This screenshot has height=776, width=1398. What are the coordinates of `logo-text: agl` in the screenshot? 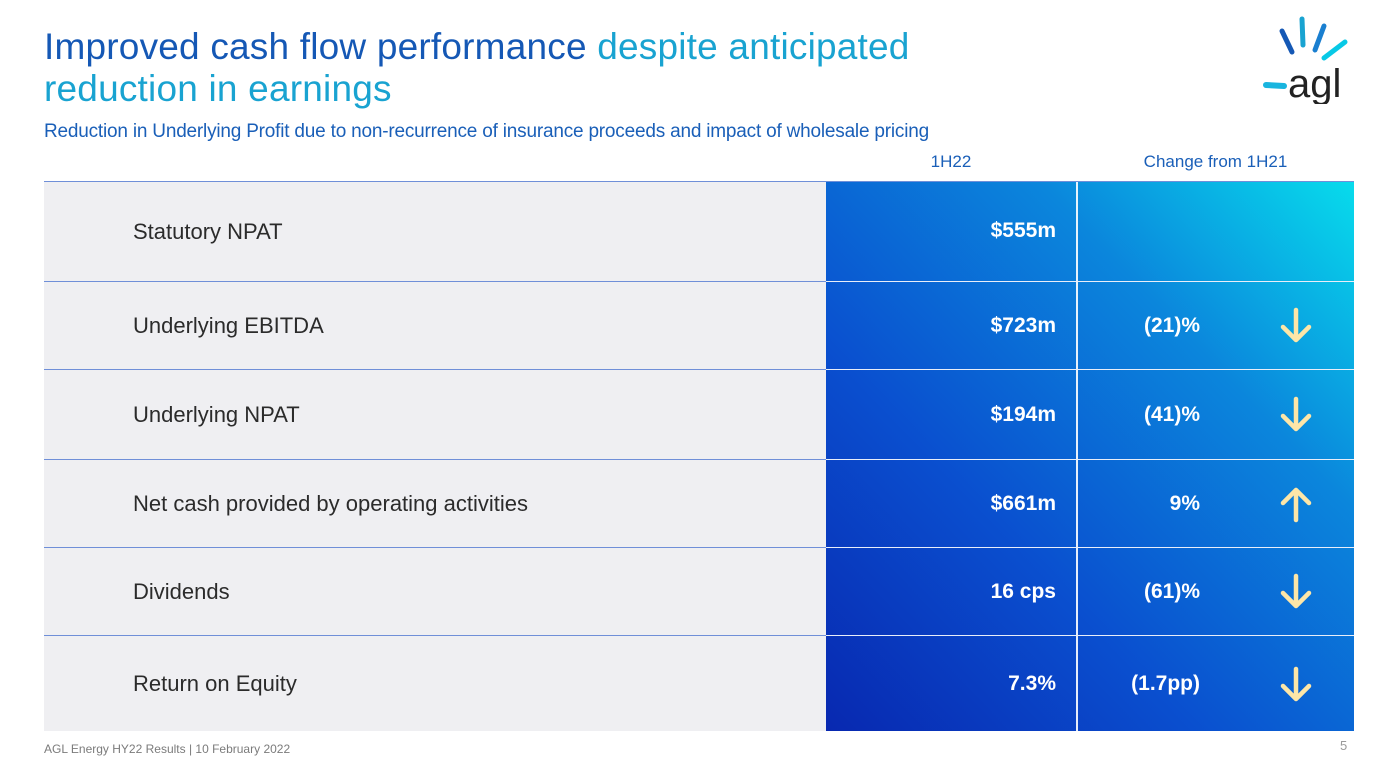 It's located at (1314, 83).